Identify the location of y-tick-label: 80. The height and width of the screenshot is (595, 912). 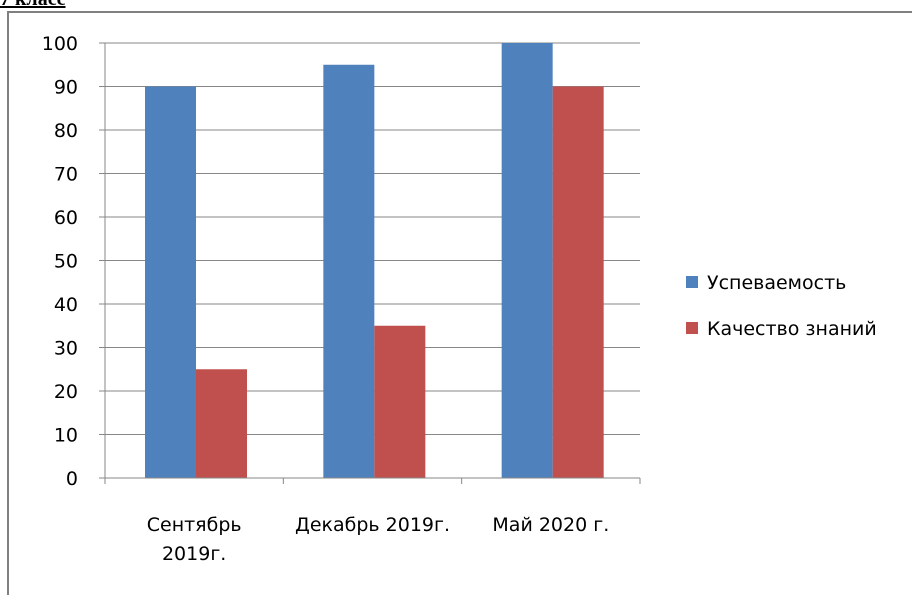
(66, 131).